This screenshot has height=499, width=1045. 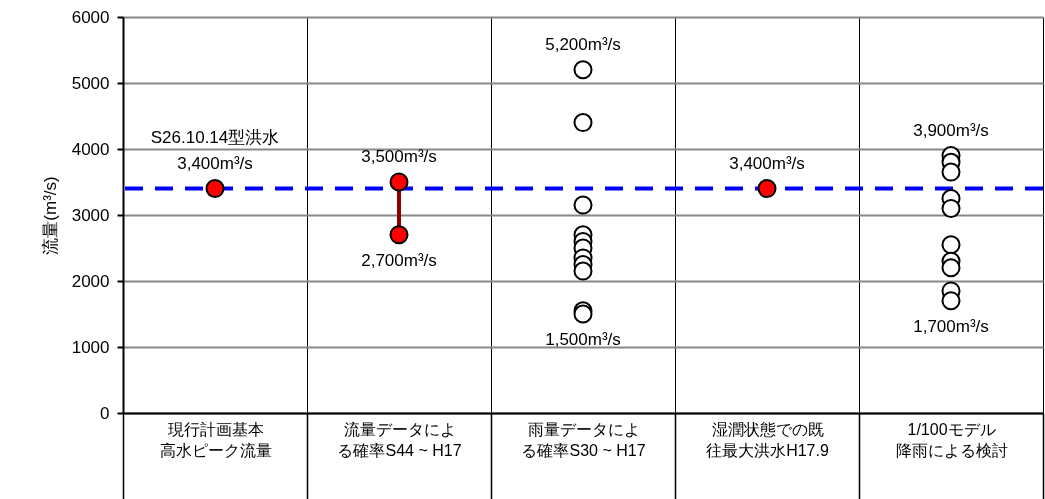 I want to click on y-tick-label: 5000, so click(x=90, y=83).